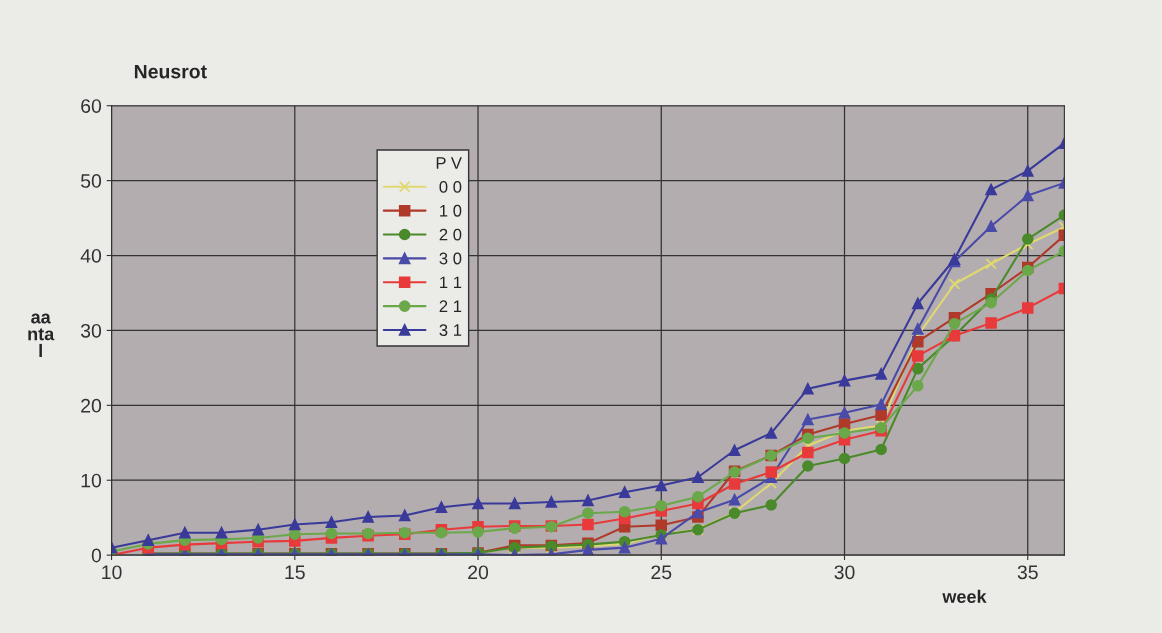 The width and height of the screenshot is (1162, 633). I want to click on x-tick-label: 35, so click(1027, 572).